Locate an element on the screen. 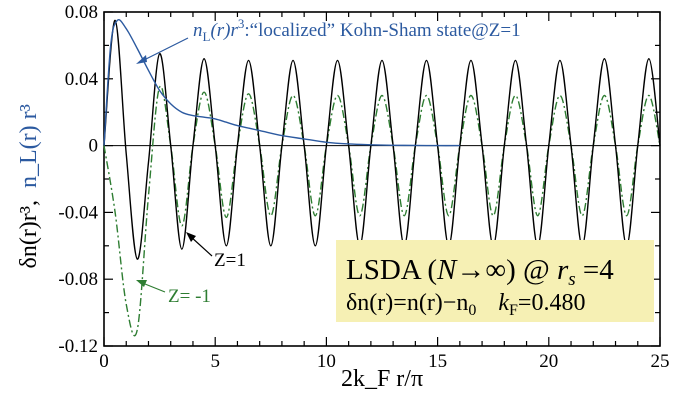 The image size is (696, 394). x-axis-title: 2k_F r/π is located at coordinates (382, 379).